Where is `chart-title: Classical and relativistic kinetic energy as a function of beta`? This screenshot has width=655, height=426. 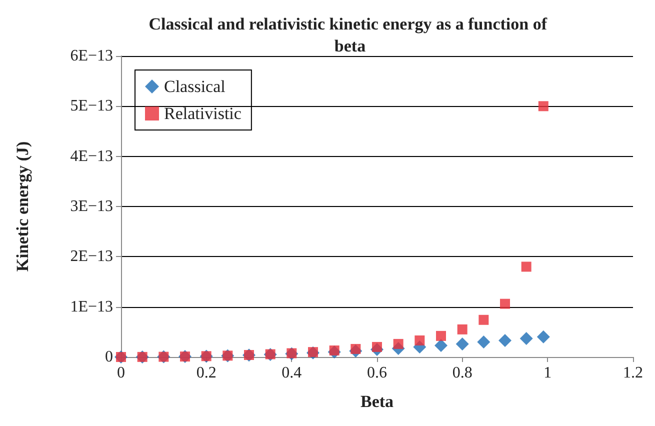 chart-title: Classical and relativistic kinetic energy as a function of beta is located at coordinates (350, 35).